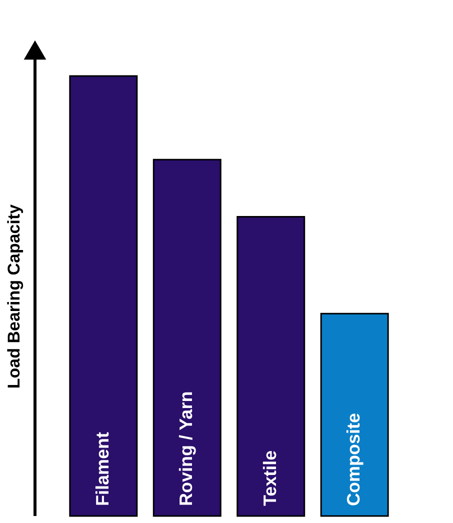  What do you see at coordinates (14, 296) in the screenshot?
I see `y-axis-title: Load Bearing Capacity` at bounding box center [14, 296].